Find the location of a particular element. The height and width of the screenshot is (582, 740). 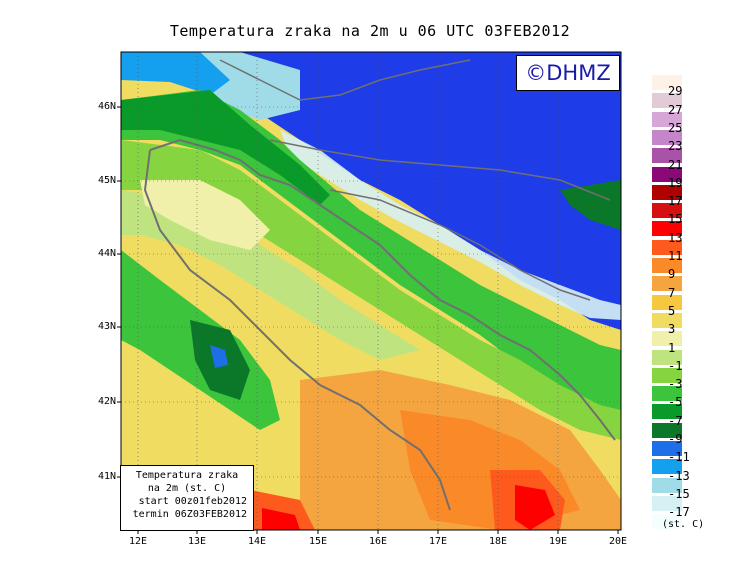

legend-label: 15 is located at coordinates (675, 219).